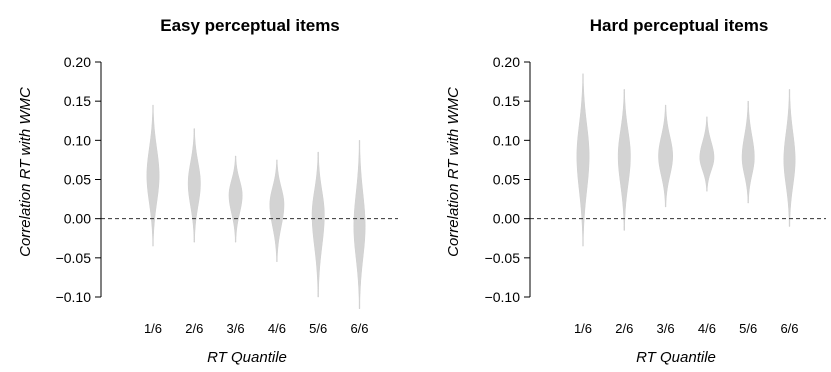 The image size is (831, 372). Describe the element at coordinates (250, 25) in the screenshot. I see `chart-title: Easy perceptual items` at that location.